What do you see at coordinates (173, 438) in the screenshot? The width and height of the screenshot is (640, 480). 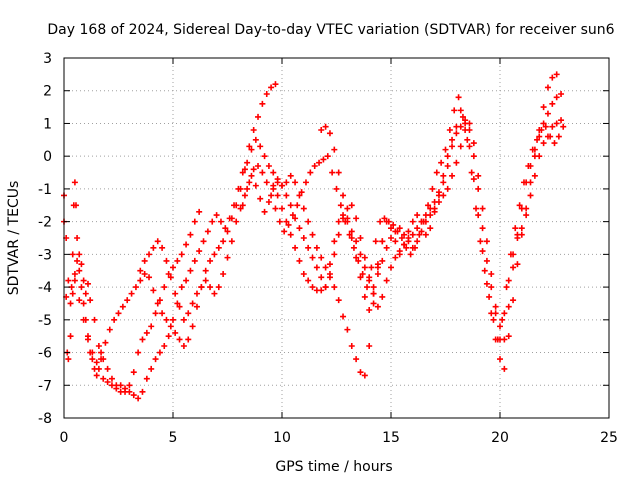 I see `x-tick-label: 5` at bounding box center [173, 438].